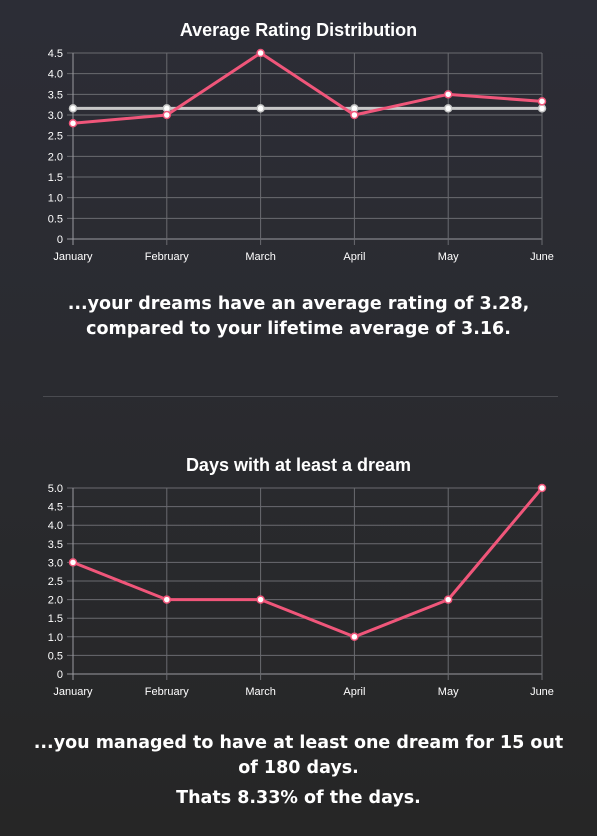 The image size is (597, 836). What do you see at coordinates (167, 257) in the screenshot?
I see `rating-x-tick-label: February` at bounding box center [167, 257].